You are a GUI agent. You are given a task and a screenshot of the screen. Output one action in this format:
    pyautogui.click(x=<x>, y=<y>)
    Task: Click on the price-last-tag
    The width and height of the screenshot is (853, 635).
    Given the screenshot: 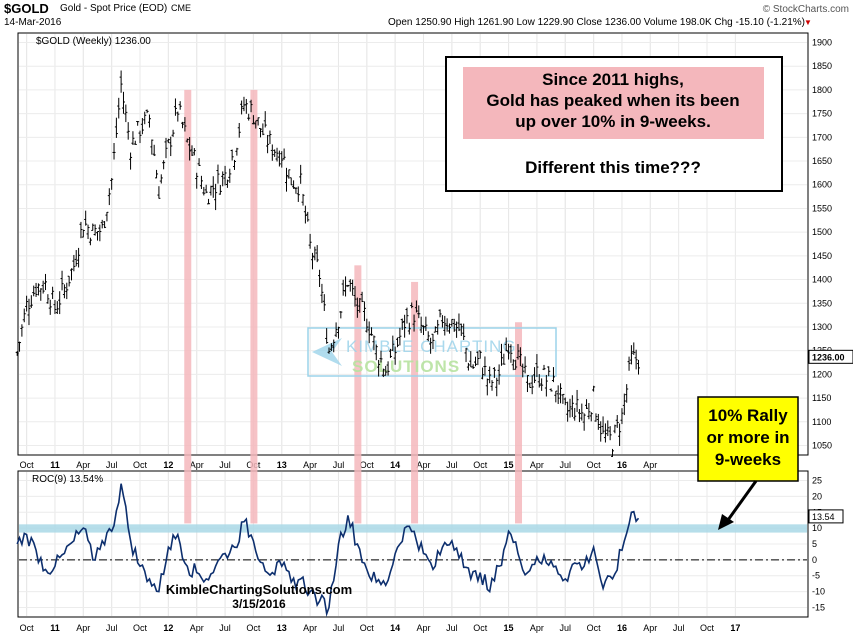 What is the action you would take?
    pyautogui.click(x=830, y=356)
    